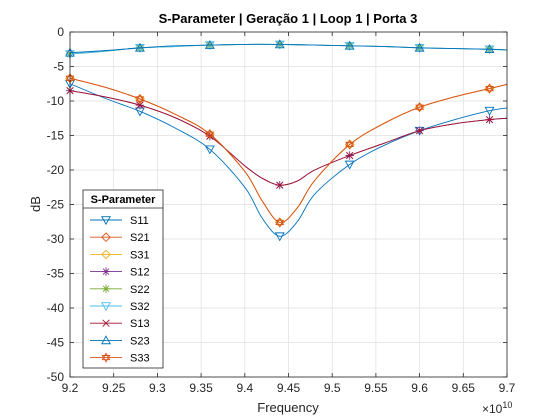 The width and height of the screenshot is (560, 420). Describe the element at coordinates (106, 340) in the screenshot. I see `legend-marker-s23` at that location.